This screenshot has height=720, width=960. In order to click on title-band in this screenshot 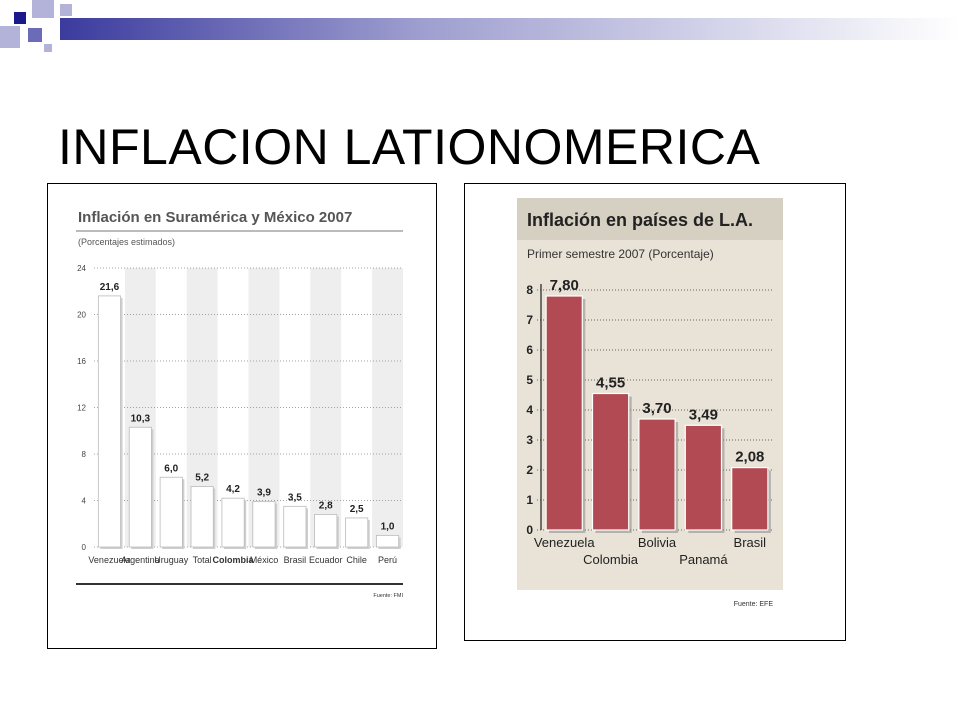, I will do `click(650, 219)`.